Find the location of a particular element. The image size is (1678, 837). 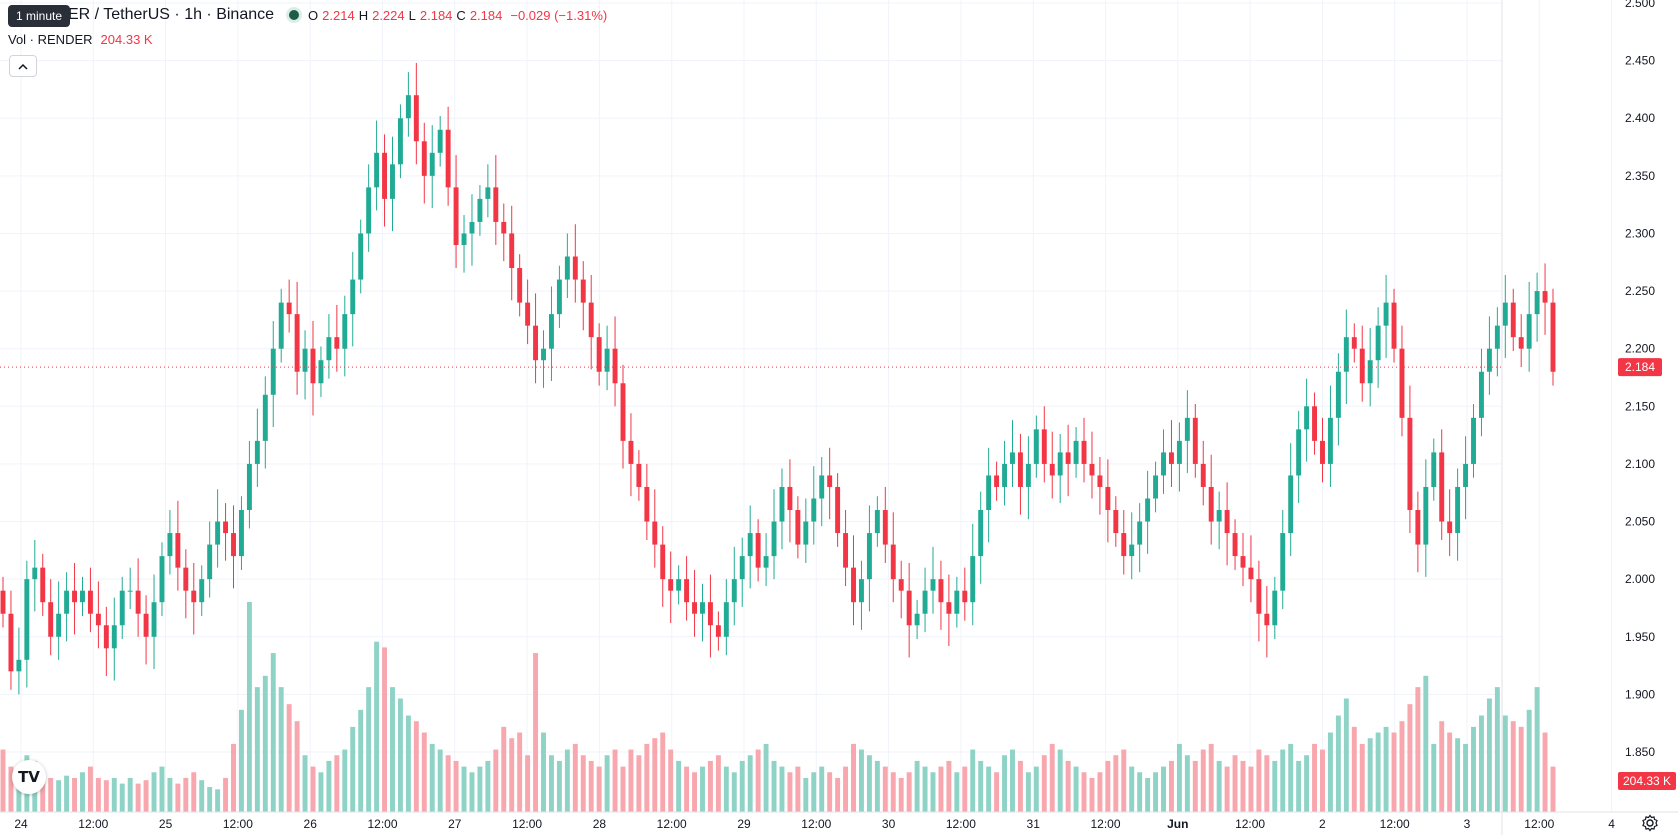

chart-settings-button is located at coordinates (1650, 825).